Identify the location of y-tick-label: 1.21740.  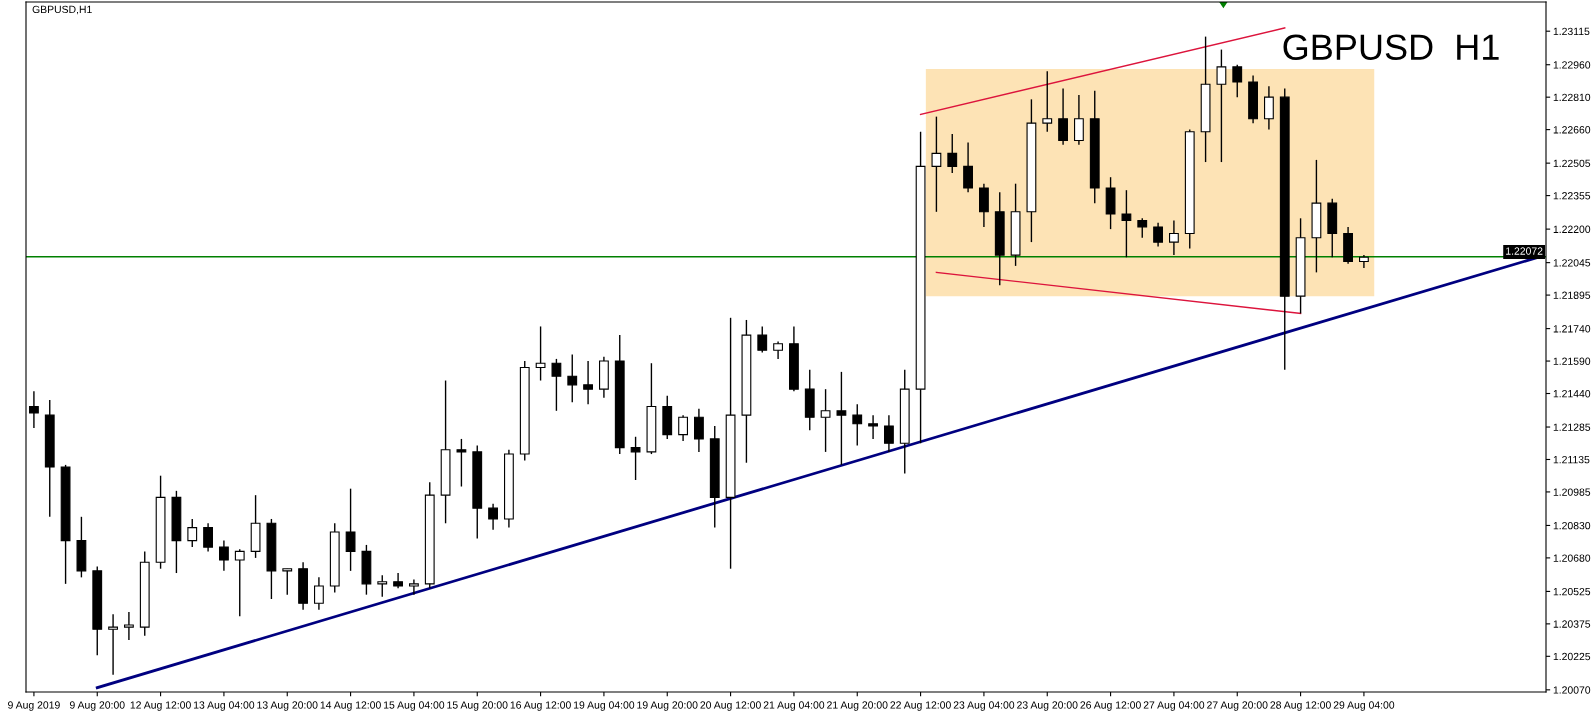
(1572, 329).